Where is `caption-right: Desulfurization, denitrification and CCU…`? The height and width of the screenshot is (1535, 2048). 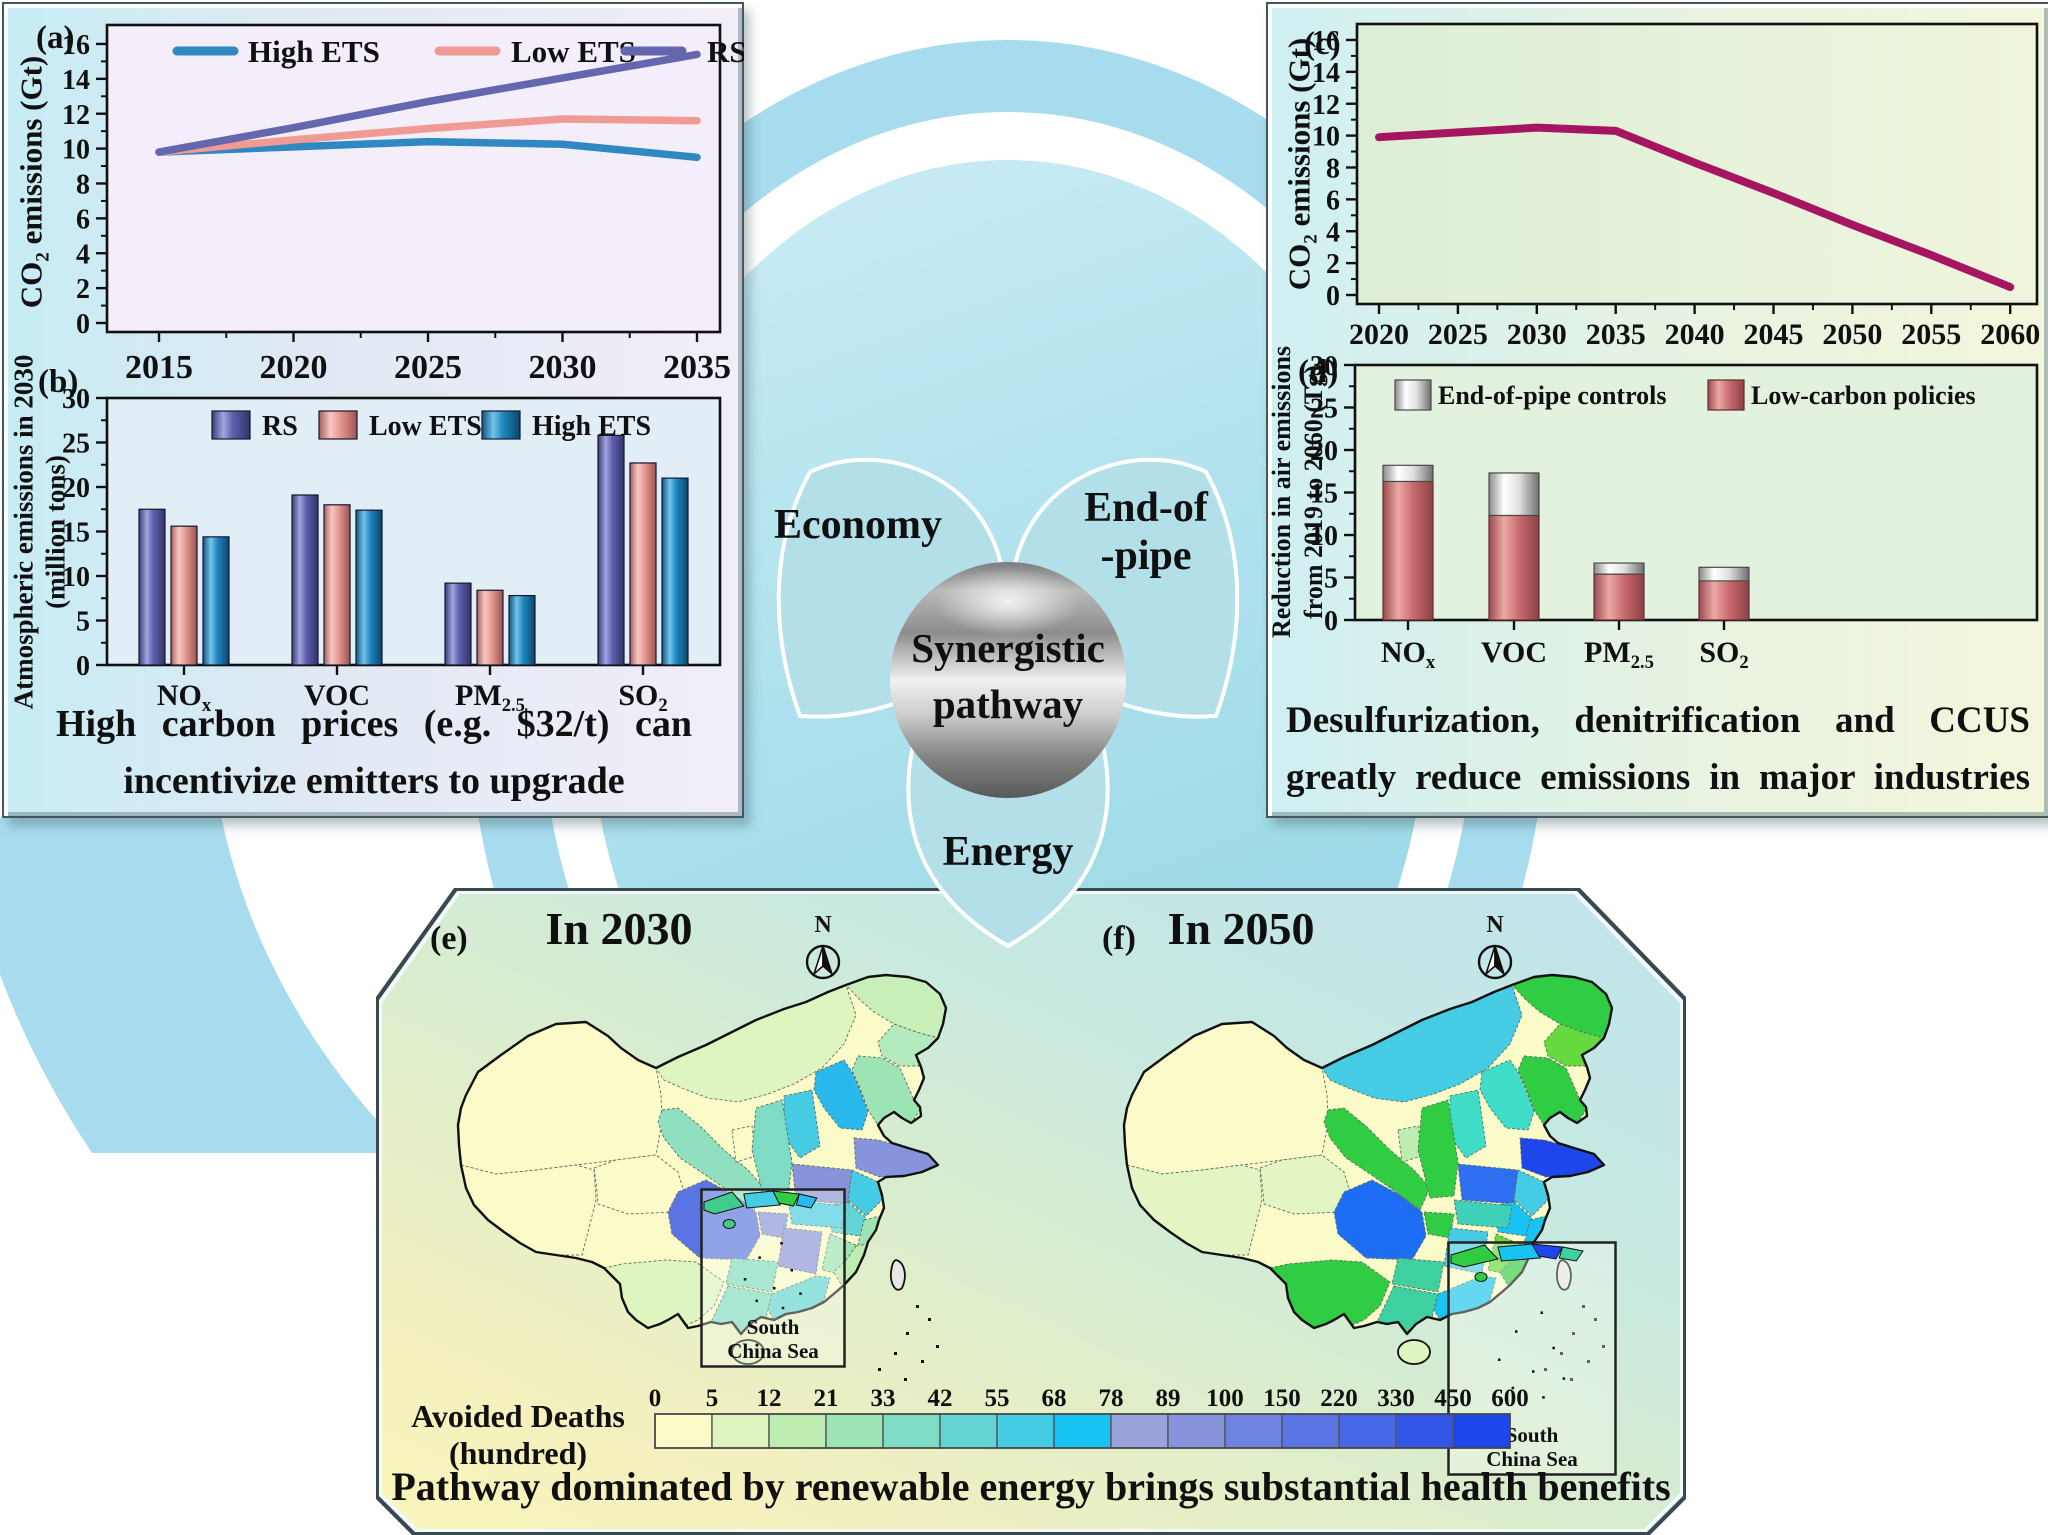
caption-right: Desulfurization, denitrification and CCU… is located at coordinates (1658, 749).